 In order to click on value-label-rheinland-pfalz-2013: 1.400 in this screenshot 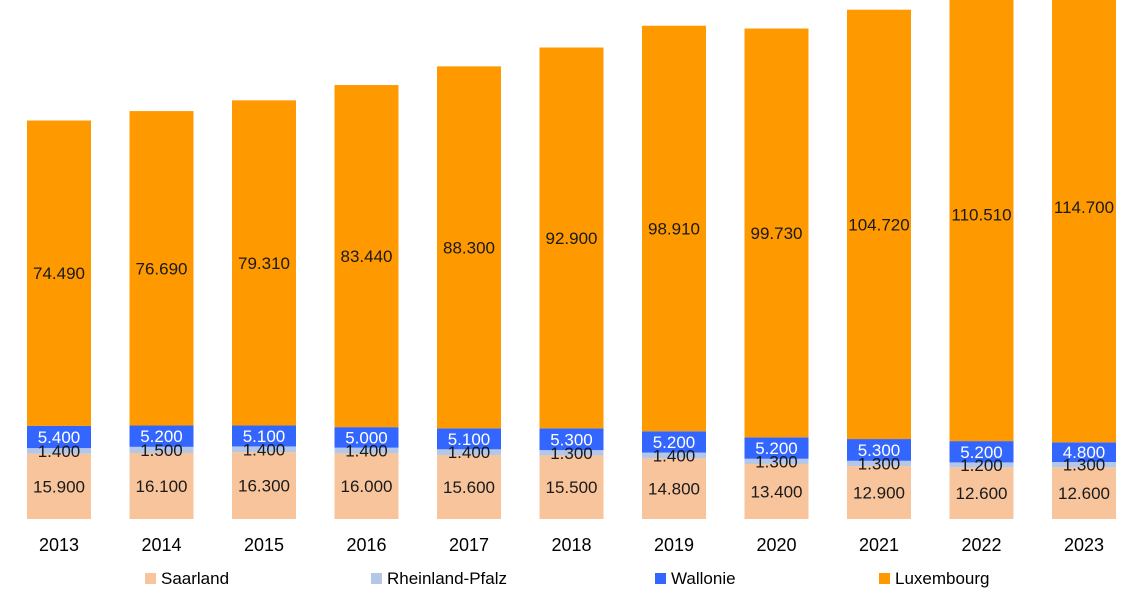, I will do `click(59, 451)`.